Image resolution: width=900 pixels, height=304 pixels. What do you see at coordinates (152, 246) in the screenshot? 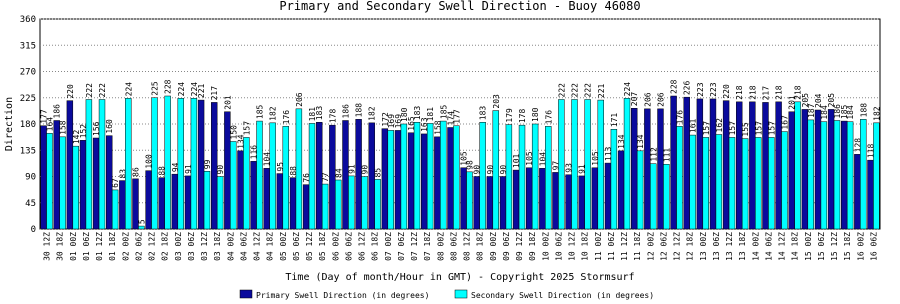
I see `x-tick-label: 02 12Z` at bounding box center [152, 246].